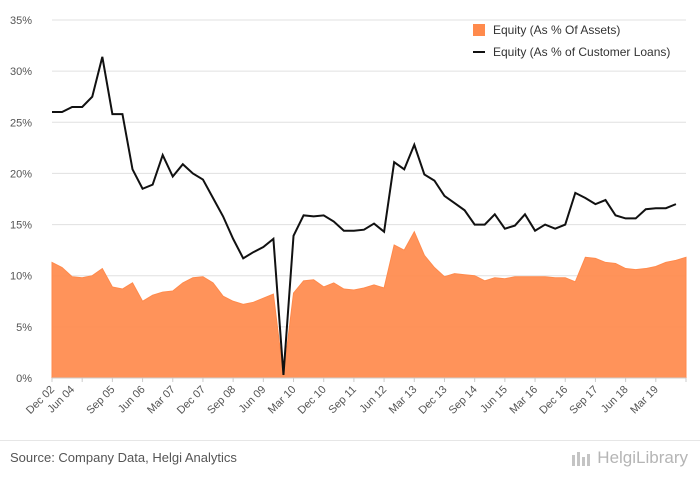 This screenshot has height=483, width=700. I want to click on source-text: Source: Company Data, Helgi Analytics, so click(123, 457).